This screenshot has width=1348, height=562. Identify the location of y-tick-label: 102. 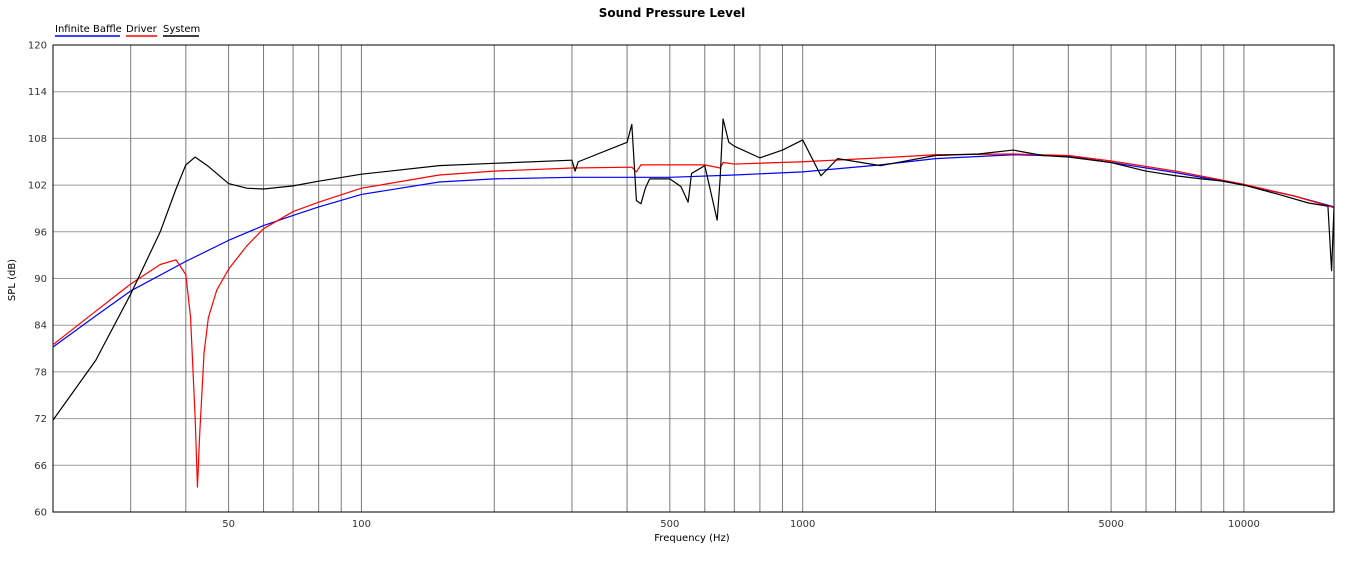
(37, 186).